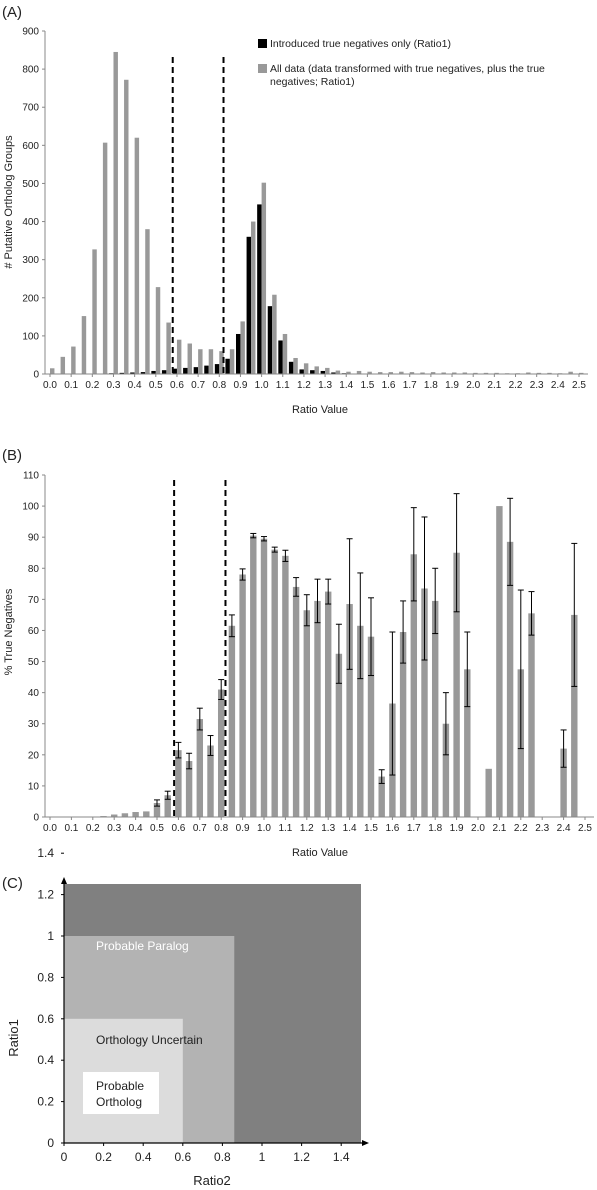 The width and height of the screenshot is (597, 1190). I want to click on y-tick-label: 200, so click(30, 298).